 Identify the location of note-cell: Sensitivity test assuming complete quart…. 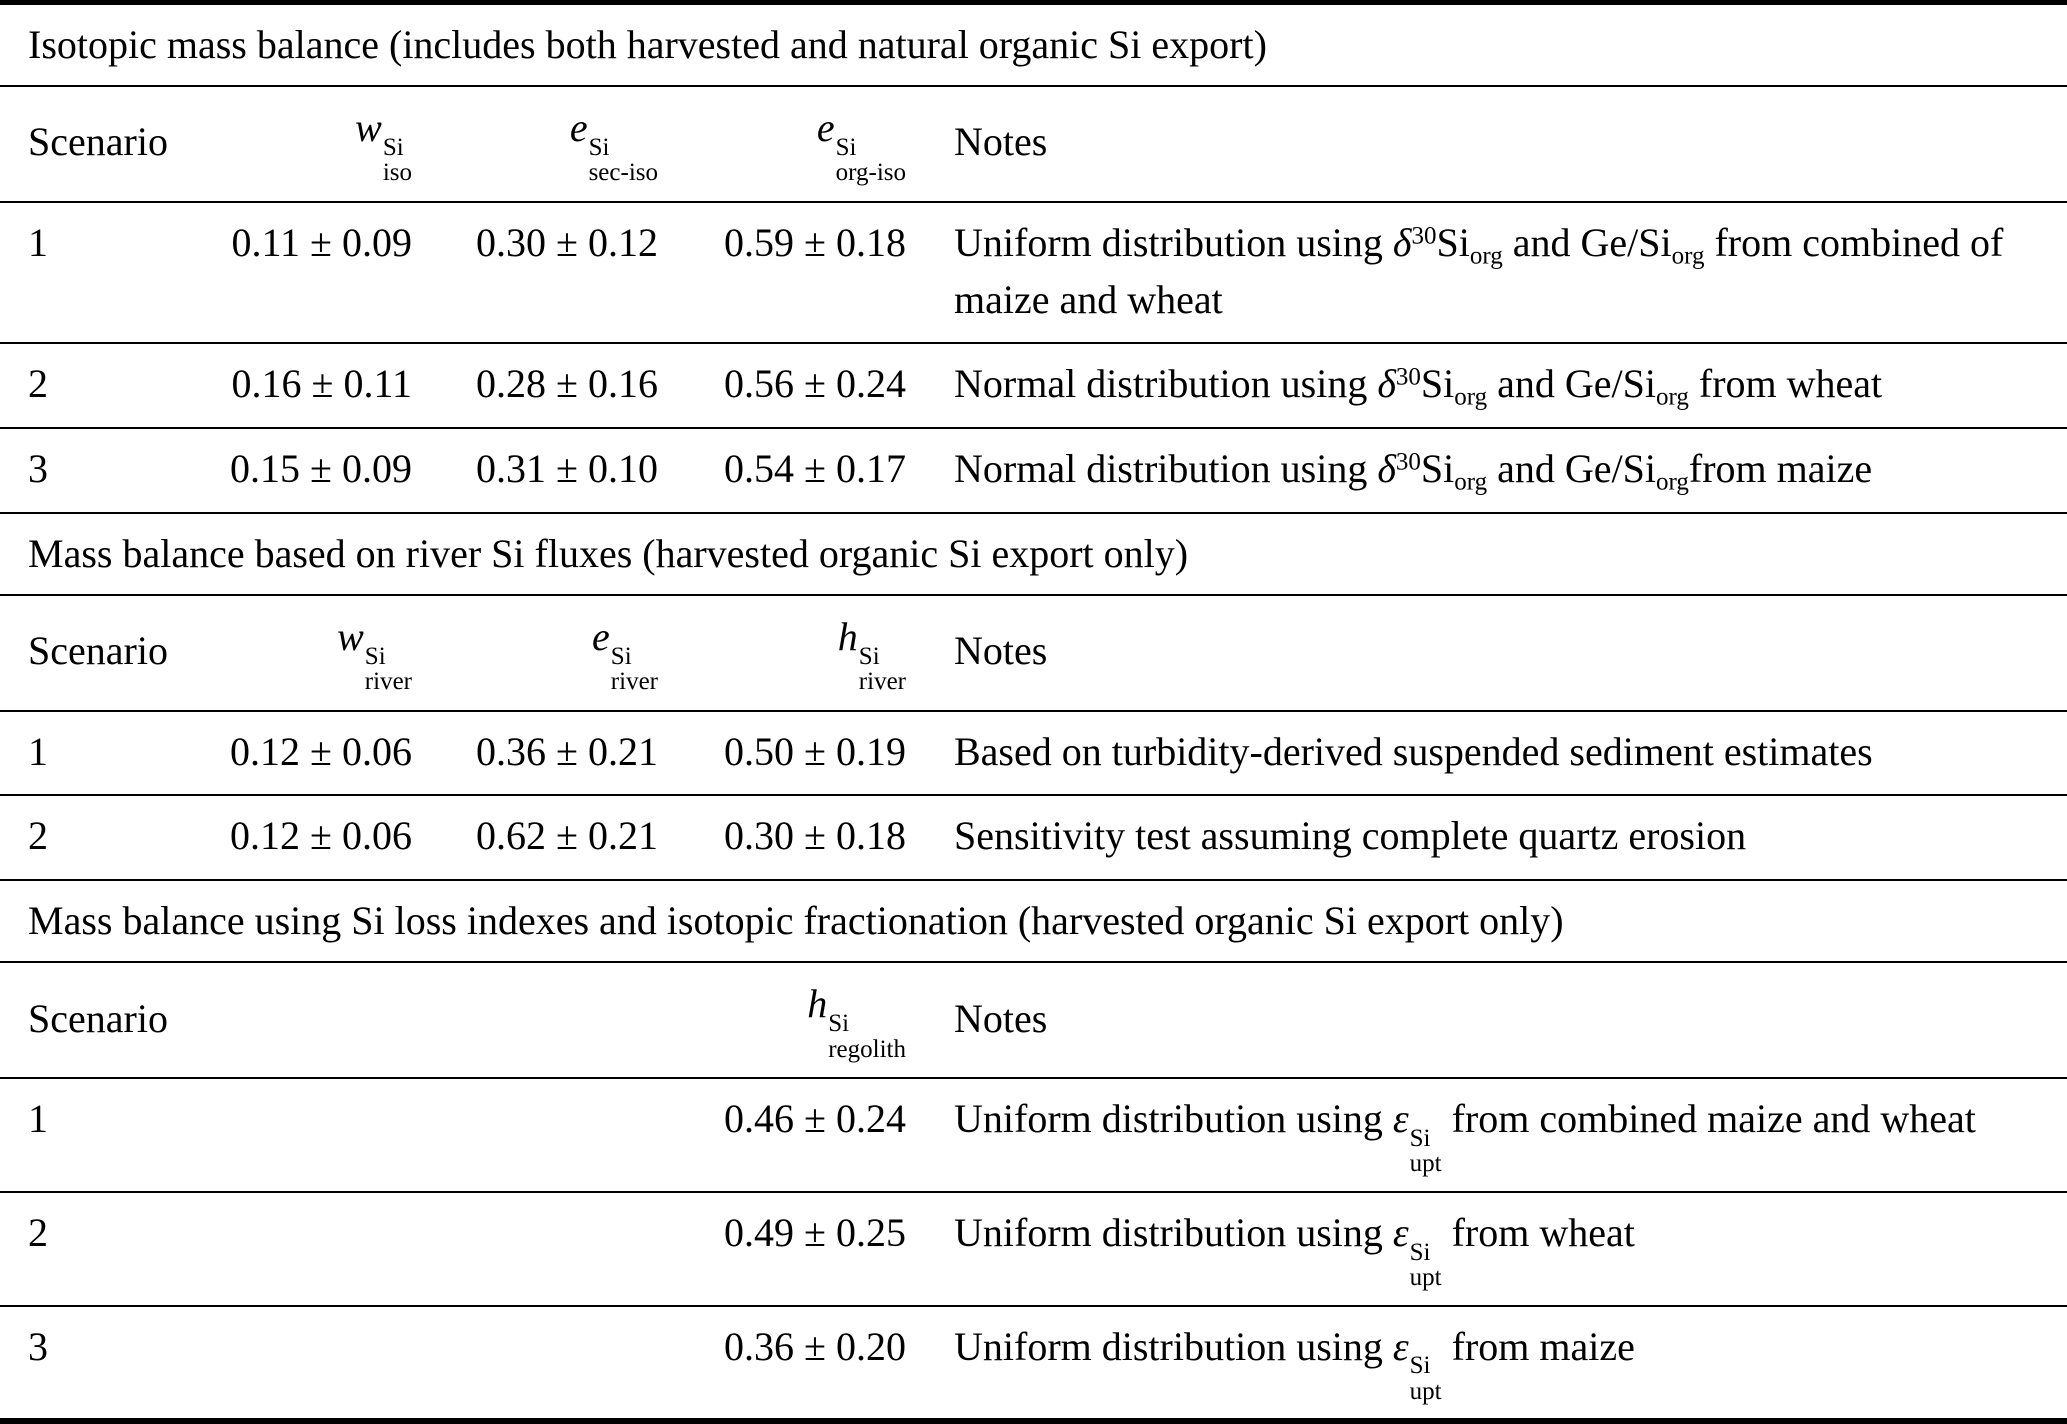
(1350, 836).